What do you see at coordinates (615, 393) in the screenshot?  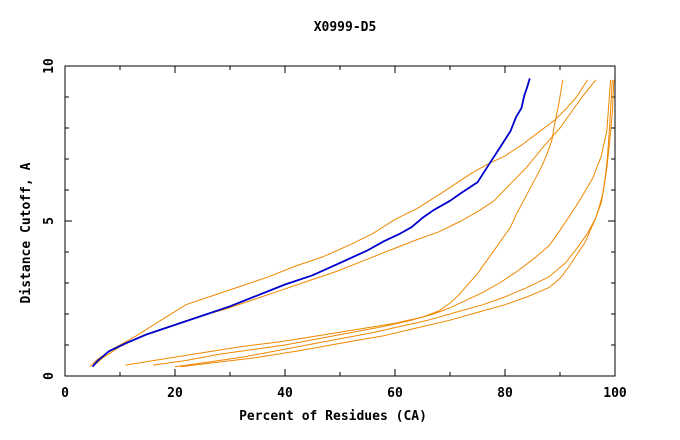 I see `x-tick-label: 100` at bounding box center [615, 393].